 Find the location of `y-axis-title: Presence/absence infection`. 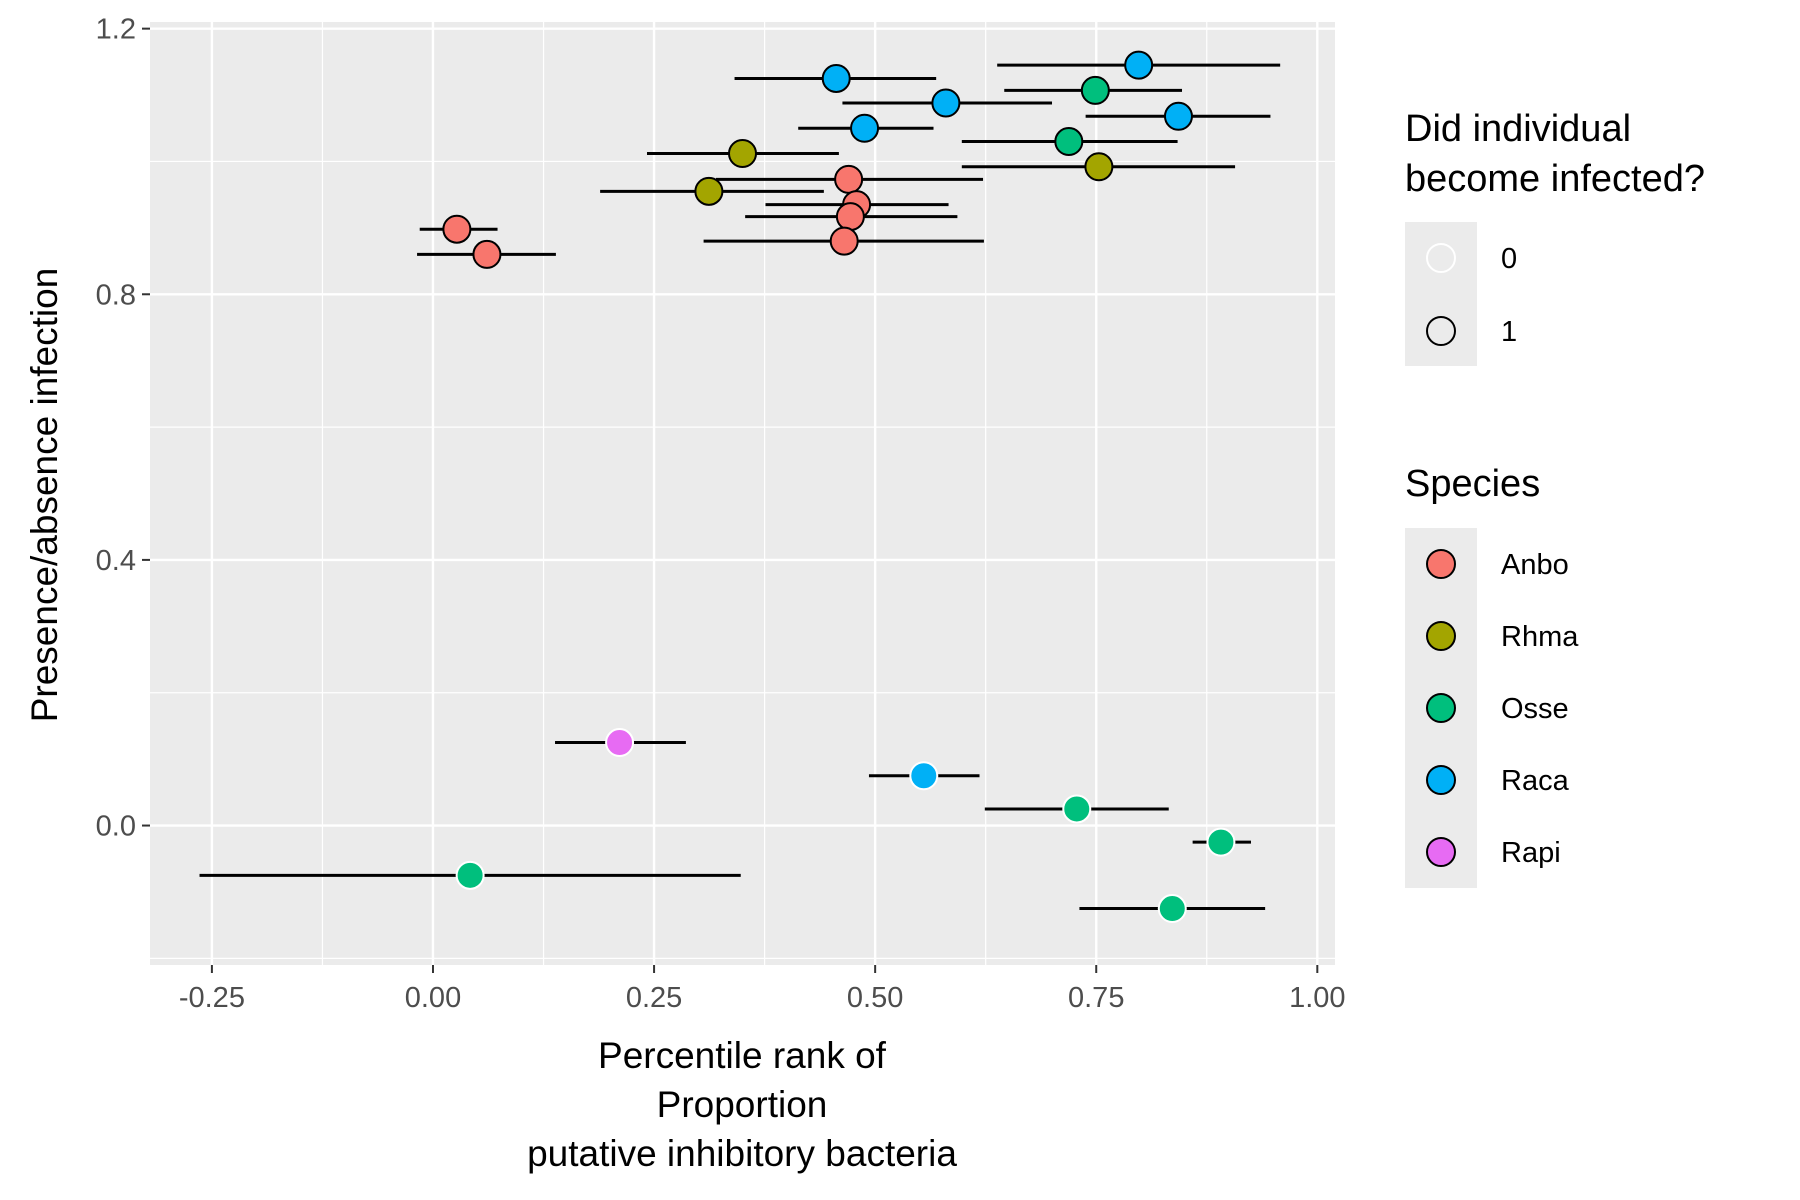

y-axis-title: Presence/absence infection is located at coordinates (44, 495).